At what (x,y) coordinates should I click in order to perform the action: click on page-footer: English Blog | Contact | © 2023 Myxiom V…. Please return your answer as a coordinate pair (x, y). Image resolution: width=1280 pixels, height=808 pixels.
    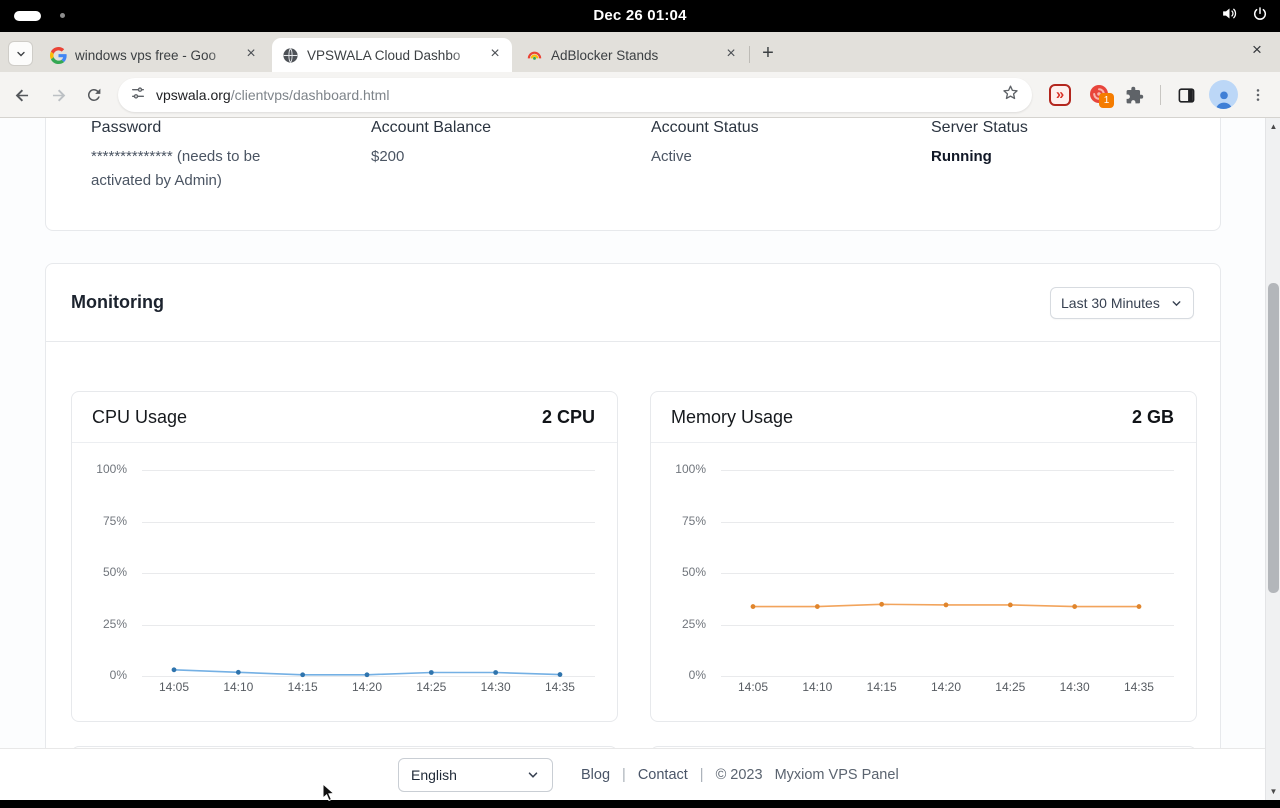
    Looking at the image, I should click on (640, 774).